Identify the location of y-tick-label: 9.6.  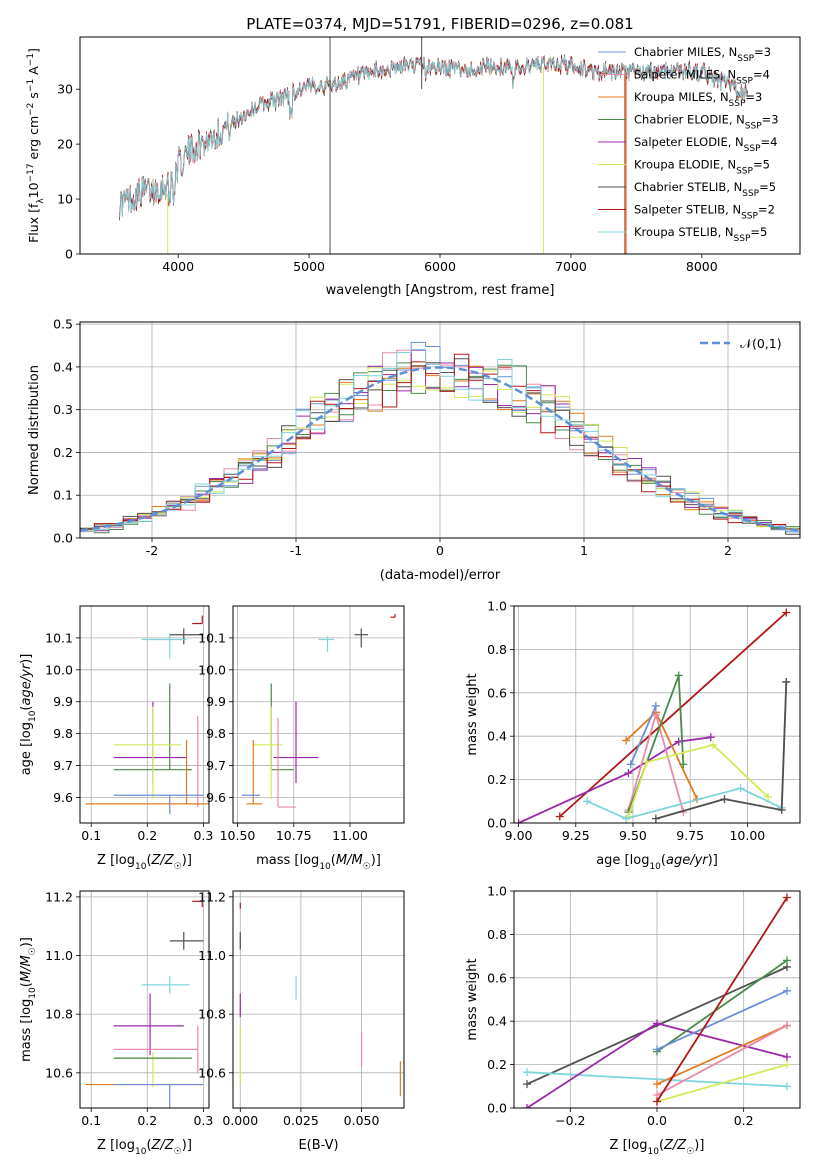
(216, 797).